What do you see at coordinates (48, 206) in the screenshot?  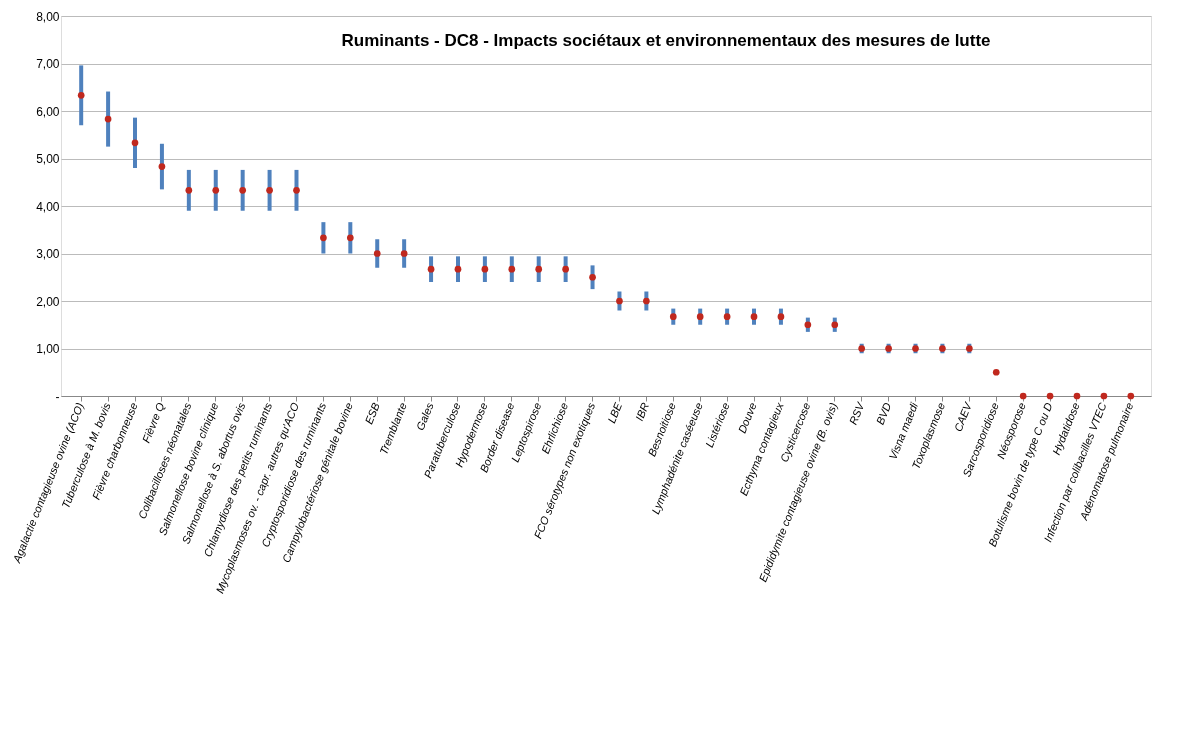 I see `y-tick-label: 4,00` at bounding box center [48, 206].